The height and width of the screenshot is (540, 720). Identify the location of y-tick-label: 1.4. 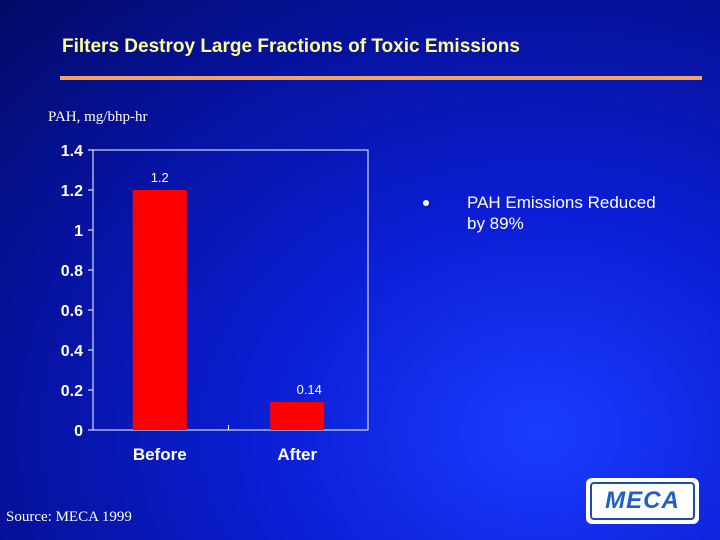
(72, 151).